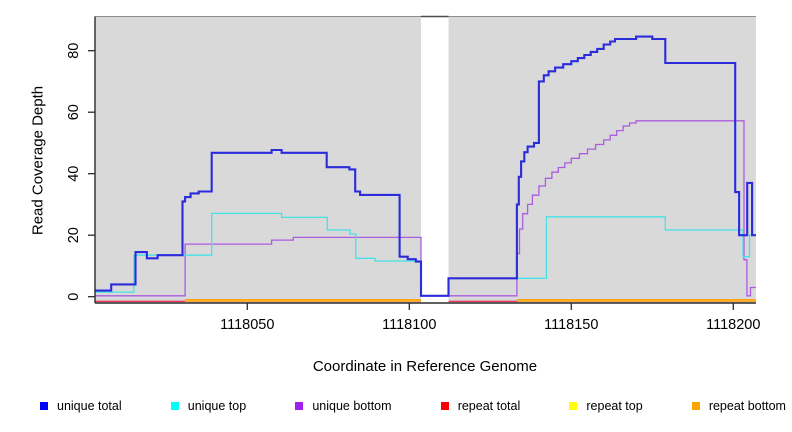 This screenshot has height=432, width=792. I want to click on x-axis-label: Coordinate in Reference Genome, so click(425, 366).